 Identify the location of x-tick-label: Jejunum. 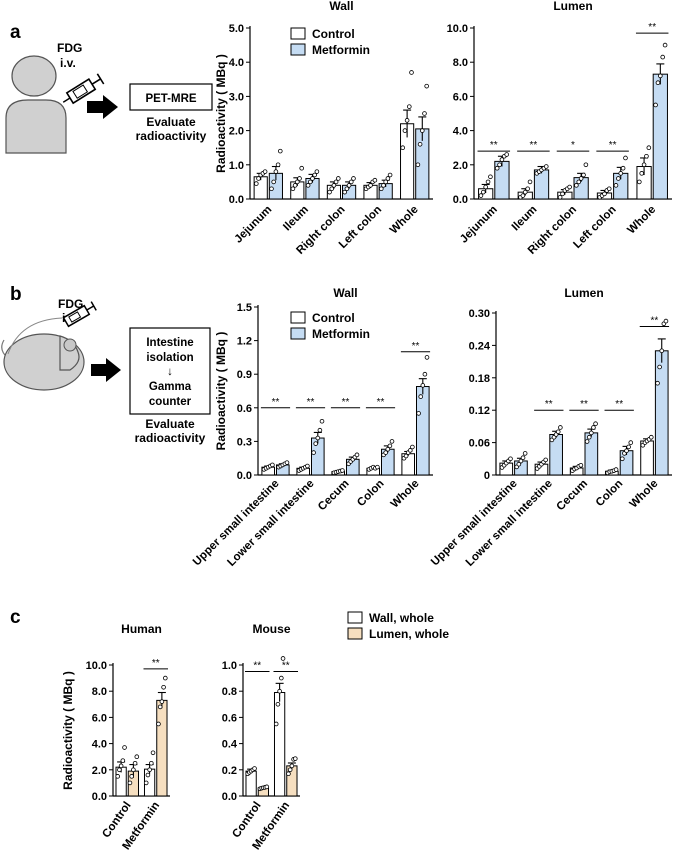
(479, 225).